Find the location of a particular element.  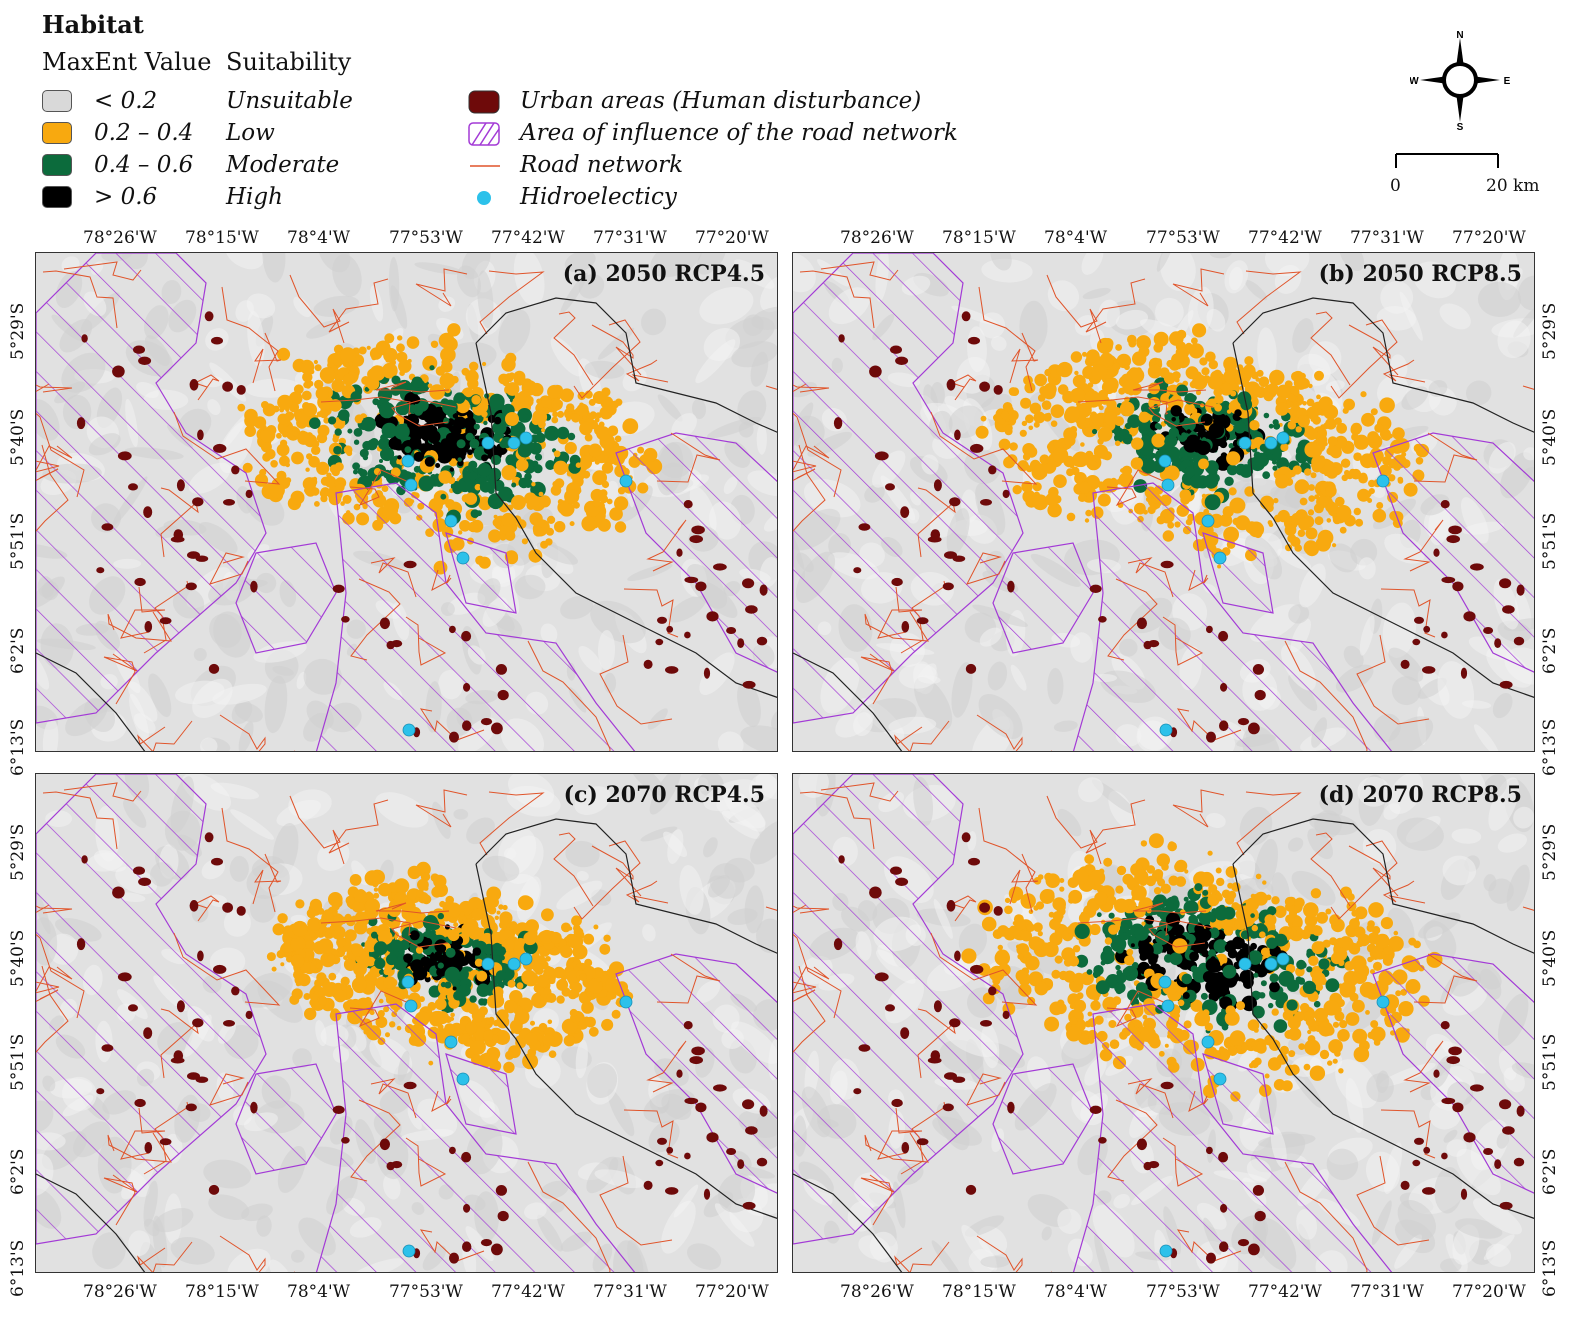

legend-class-row: 0.4 – 0.6 Moderate is located at coordinates (202, 167).